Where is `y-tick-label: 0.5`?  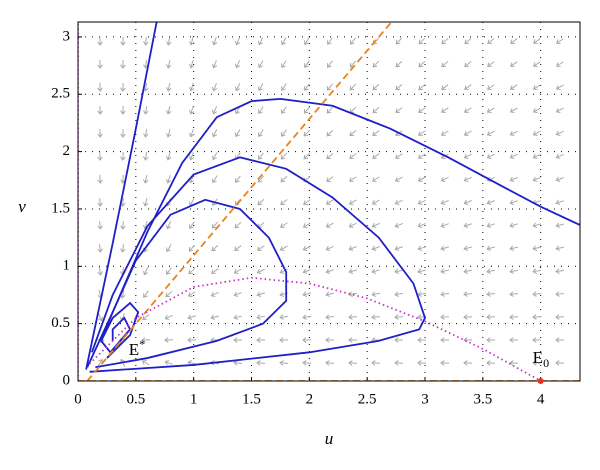
y-tick-label: 0.5 is located at coordinates (60, 323).